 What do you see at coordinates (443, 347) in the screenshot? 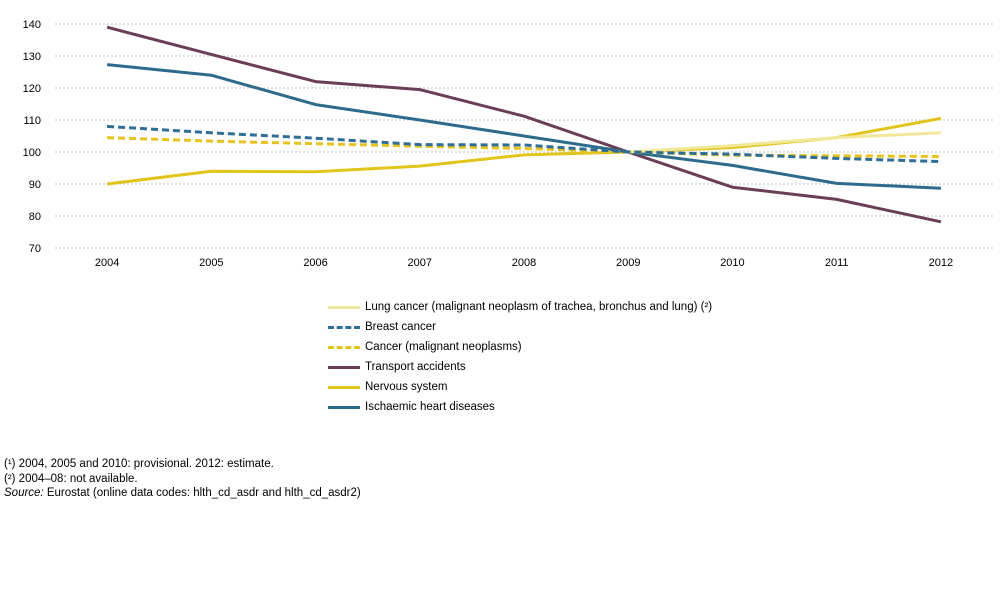
I see `legend-label: Cancer (malignant neoplasms)` at bounding box center [443, 347].